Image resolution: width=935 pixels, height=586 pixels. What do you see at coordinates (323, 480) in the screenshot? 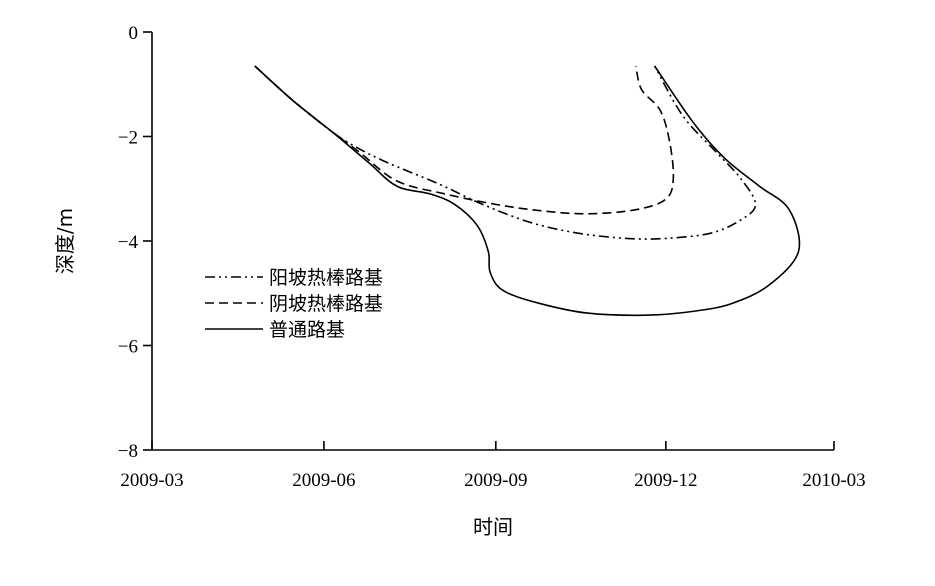
I see `x-tick-label: 2009-06` at bounding box center [323, 480].